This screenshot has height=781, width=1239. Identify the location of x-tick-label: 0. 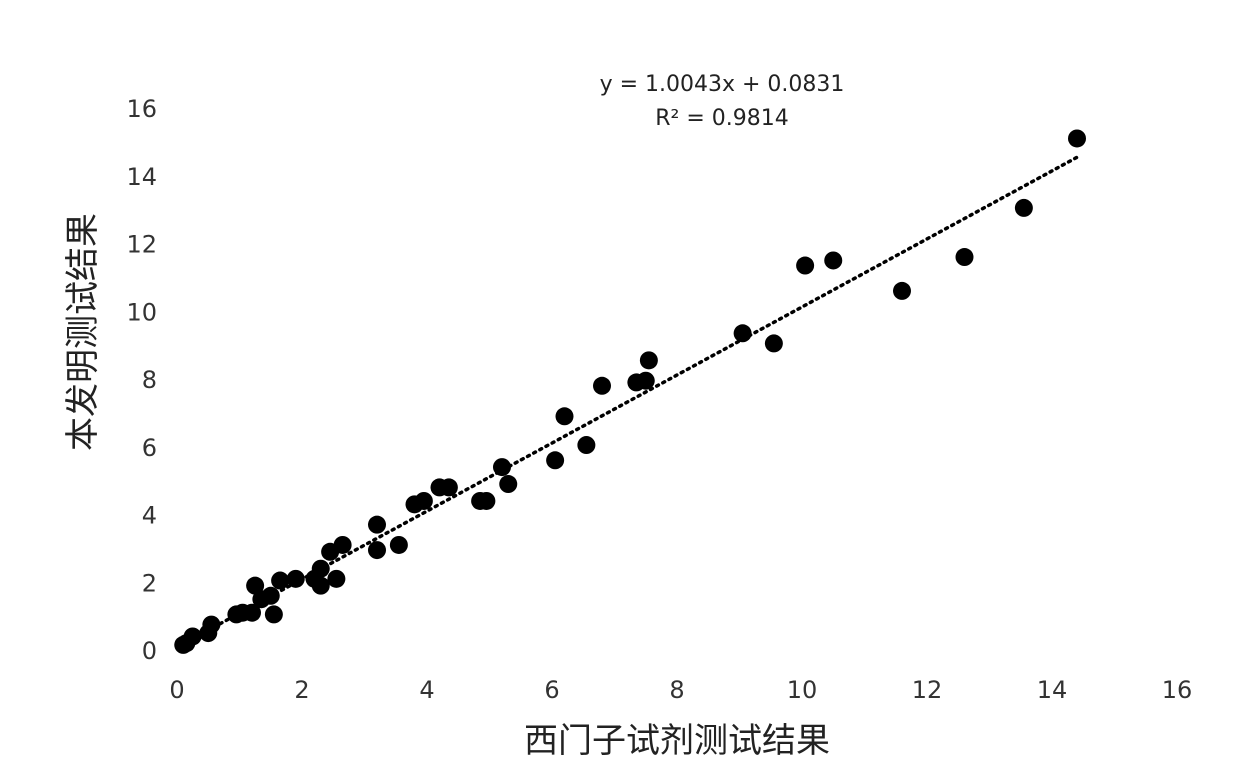
(176, 690).